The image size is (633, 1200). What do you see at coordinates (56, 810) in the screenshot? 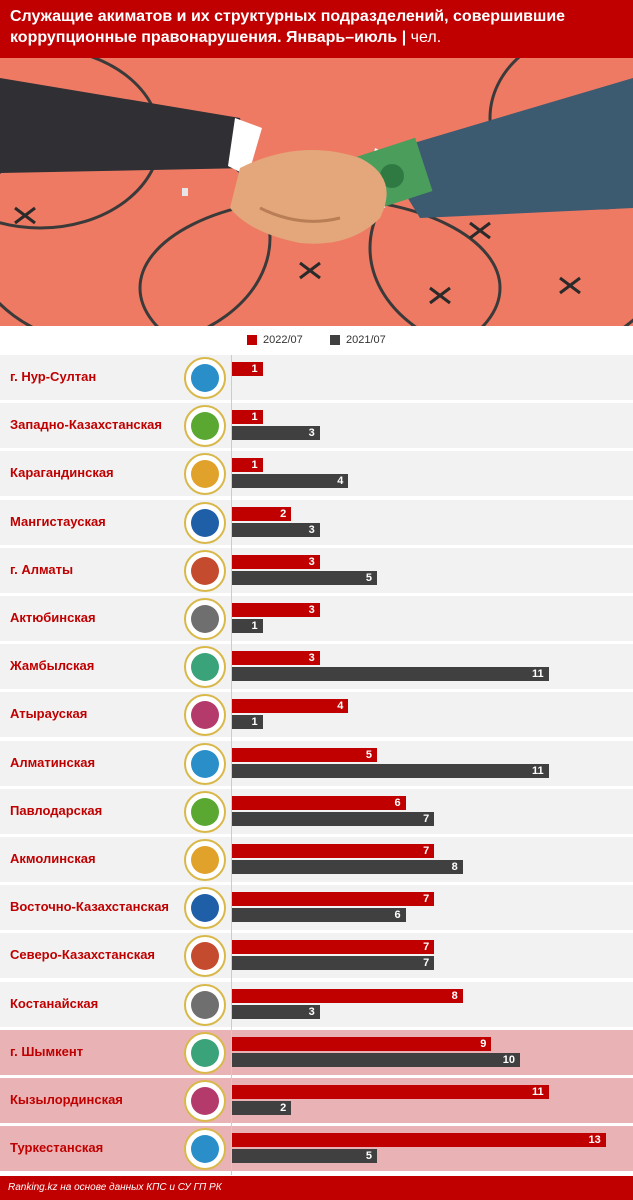
I see `category-label: Павлодарская` at bounding box center [56, 810].